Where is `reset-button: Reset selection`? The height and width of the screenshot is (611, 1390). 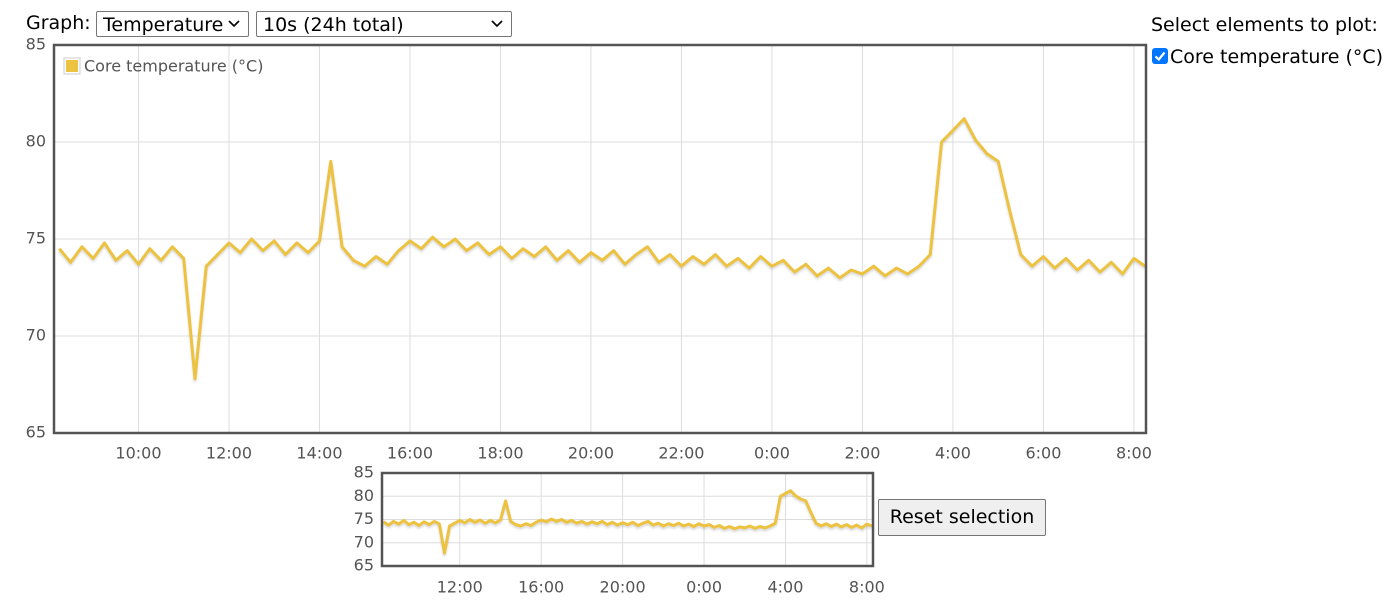 reset-button: Reset selection is located at coordinates (962, 517).